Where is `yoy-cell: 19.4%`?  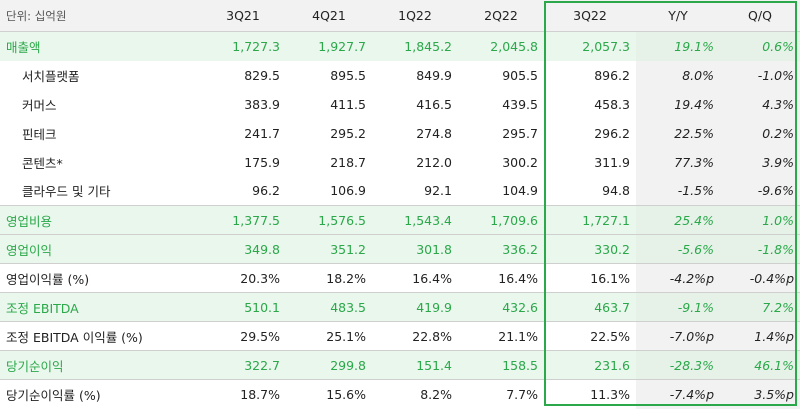 yoy-cell: 19.4% is located at coordinates (678, 104).